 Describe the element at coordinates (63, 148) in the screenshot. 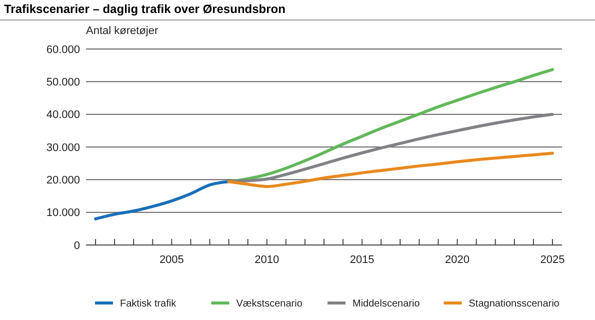

I see `y-tick-label: 30.000` at that location.